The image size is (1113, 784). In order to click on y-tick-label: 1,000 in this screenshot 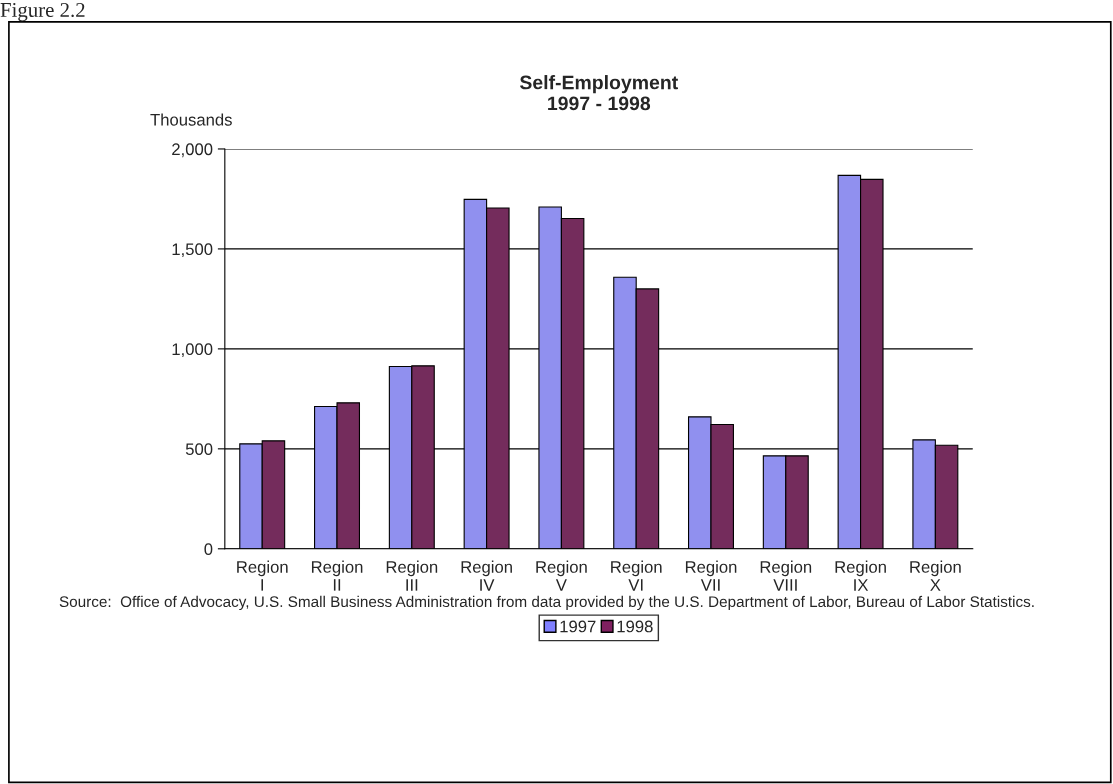, I will do `click(192, 350)`.